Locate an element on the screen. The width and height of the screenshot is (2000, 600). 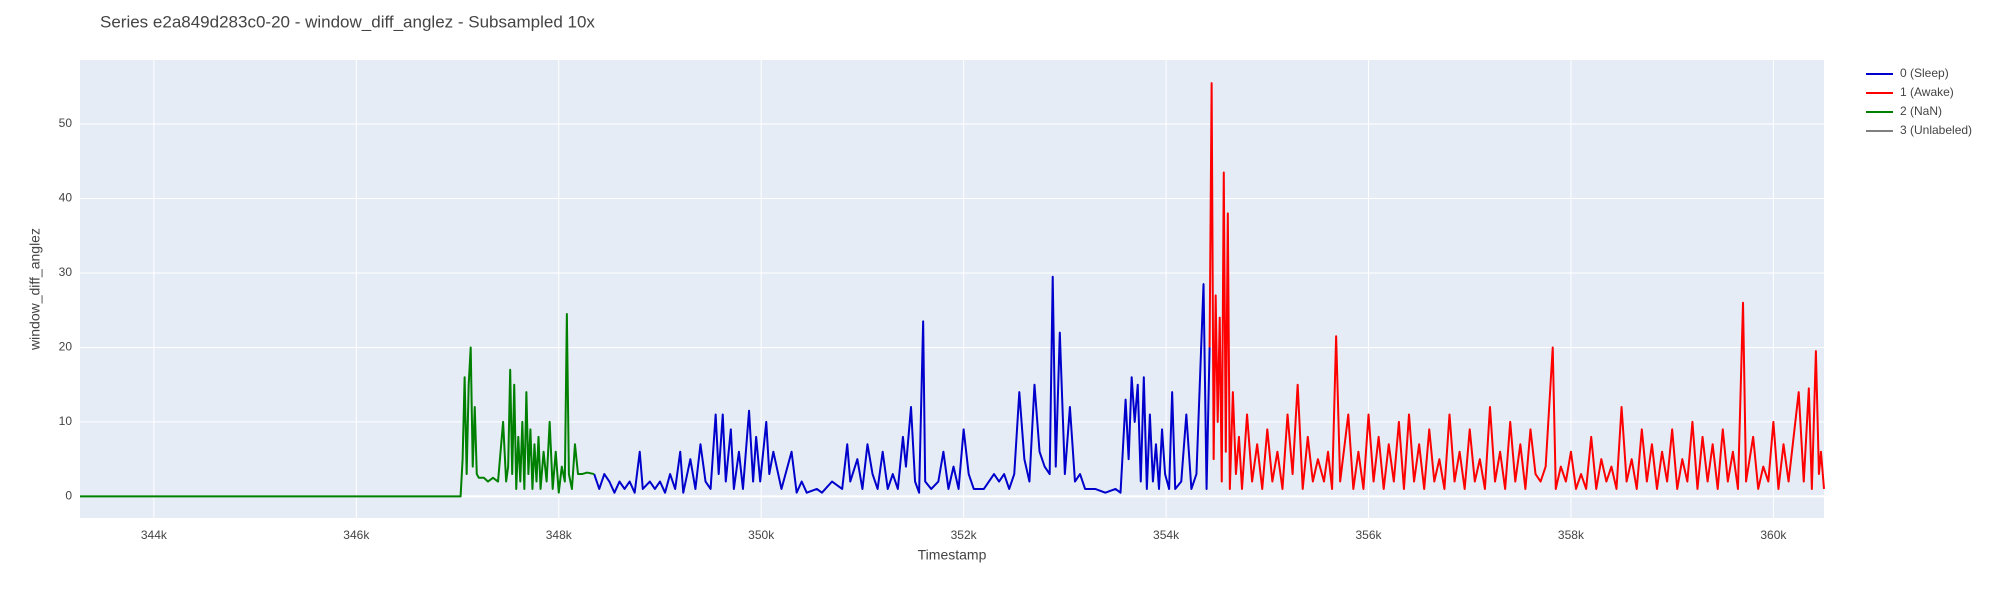
y-tick-label: 20 is located at coordinates (66, 347).